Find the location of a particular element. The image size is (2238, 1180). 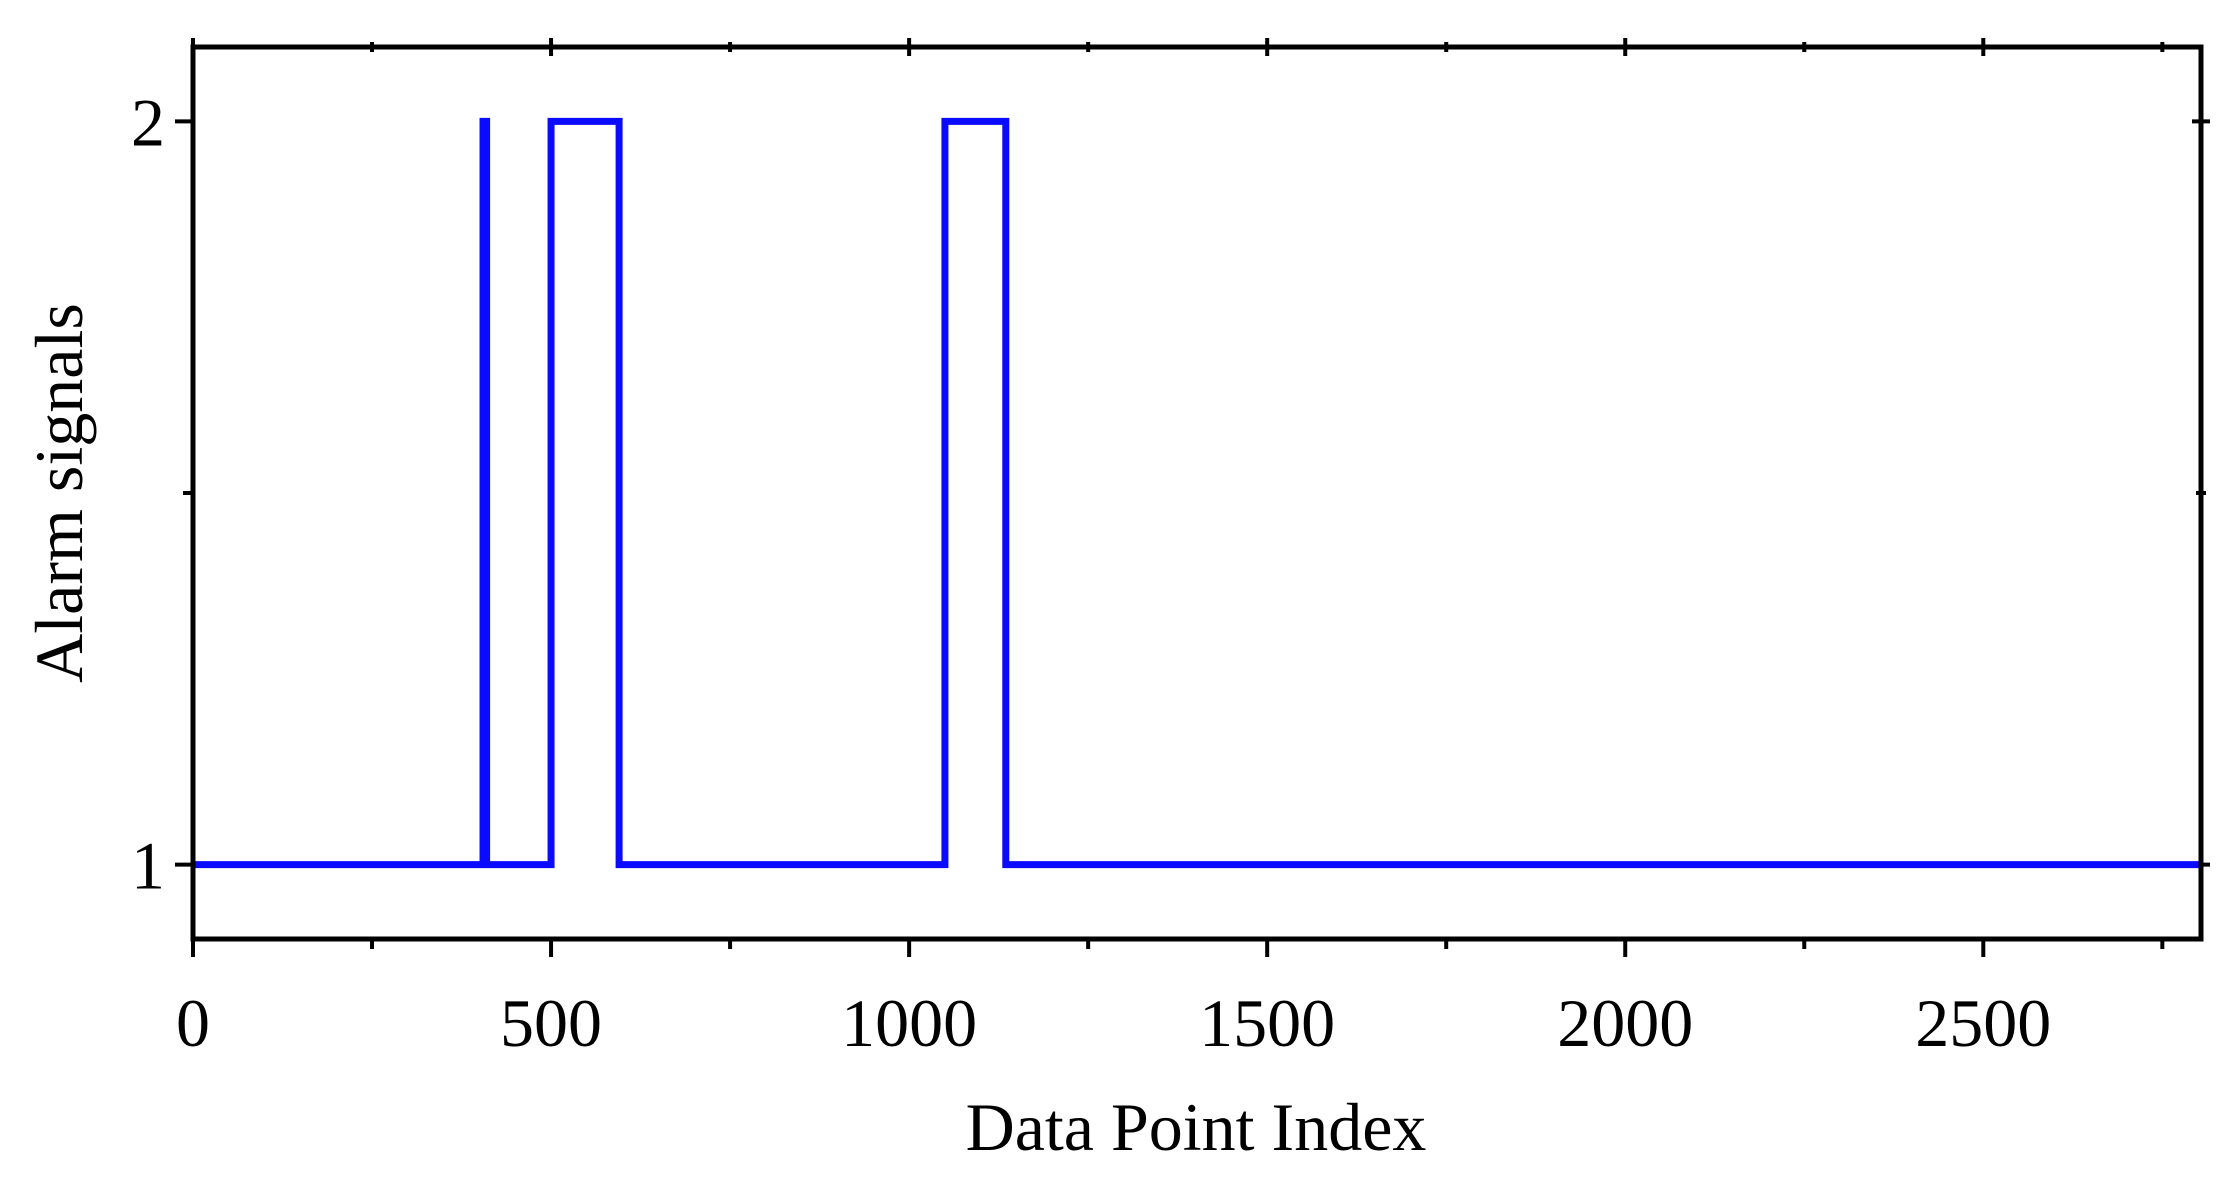

x-tick-label: 0 is located at coordinates (193, 1023).